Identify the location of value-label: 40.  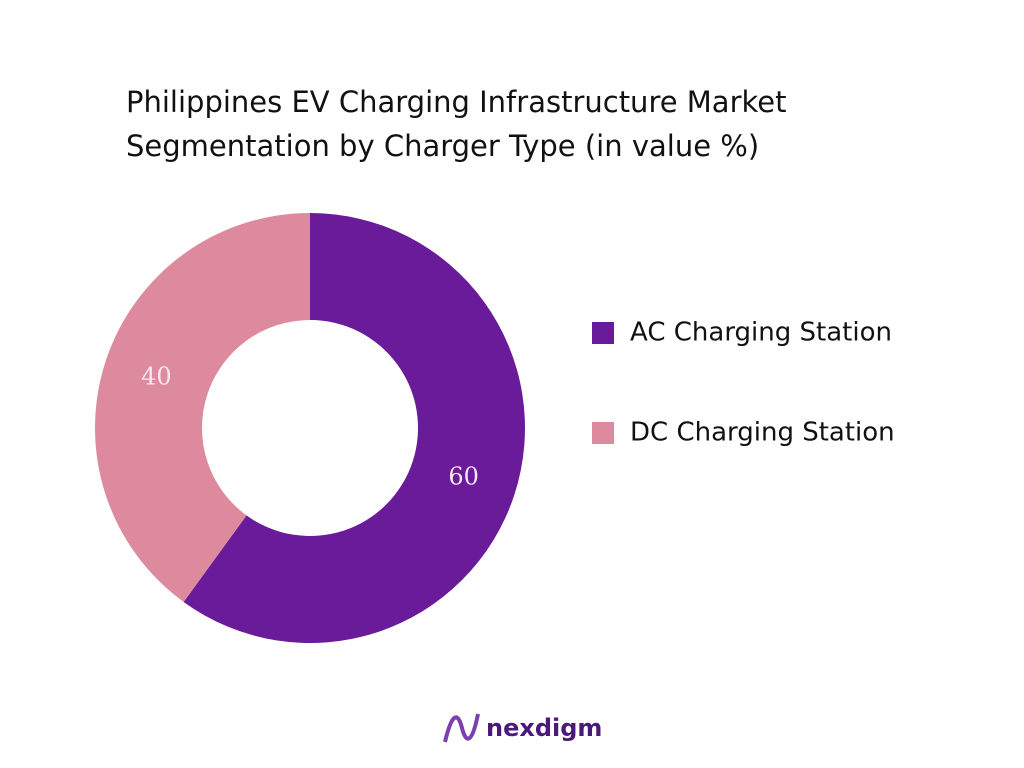
(156, 377).